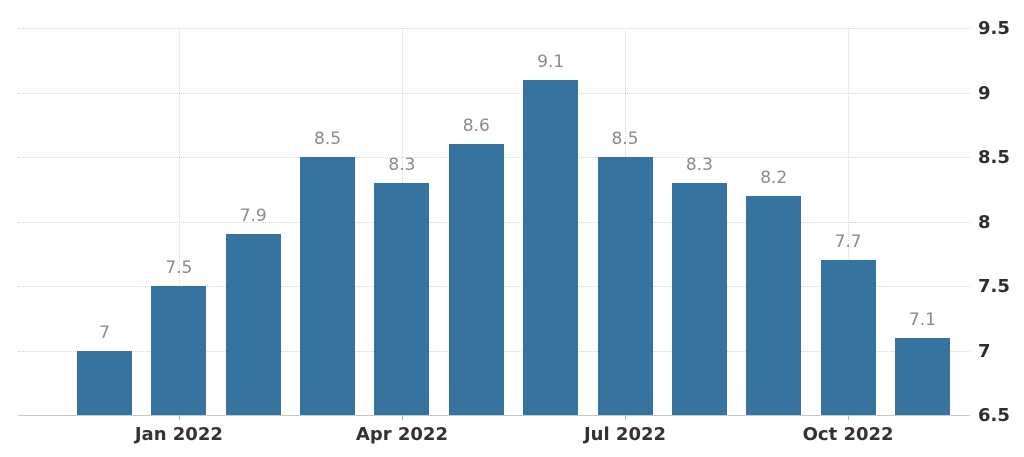 The image size is (1024, 457). I want to click on x-tick-label: Apr 2022, so click(401, 434).